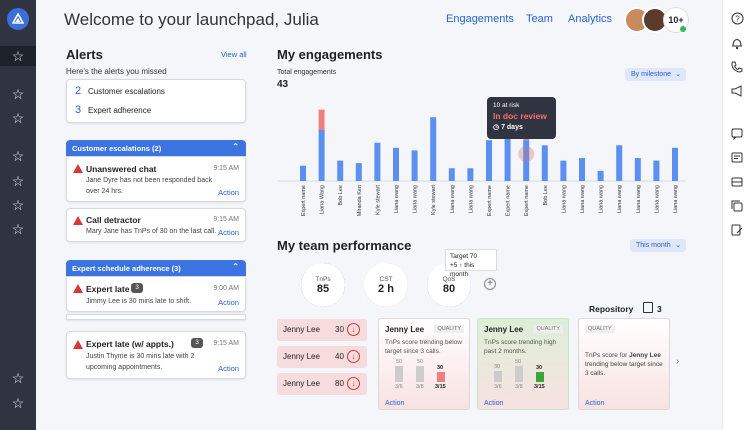  I want to click on quality-card-desc: TnPs score trending high past 2 months., so click(520, 347).